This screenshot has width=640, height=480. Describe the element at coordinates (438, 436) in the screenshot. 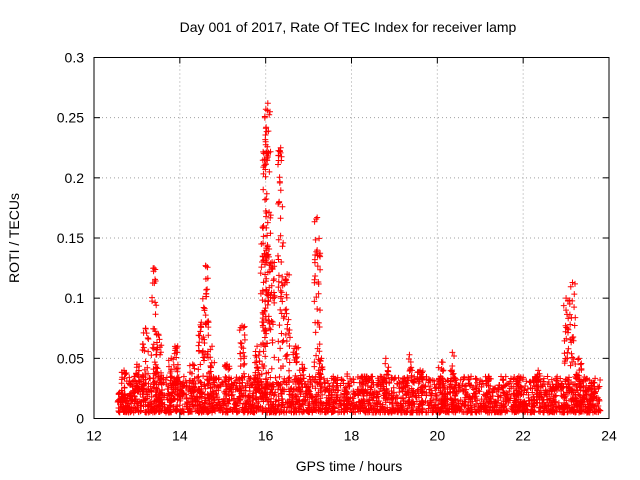

I see `x-tick-label: 20` at that location.